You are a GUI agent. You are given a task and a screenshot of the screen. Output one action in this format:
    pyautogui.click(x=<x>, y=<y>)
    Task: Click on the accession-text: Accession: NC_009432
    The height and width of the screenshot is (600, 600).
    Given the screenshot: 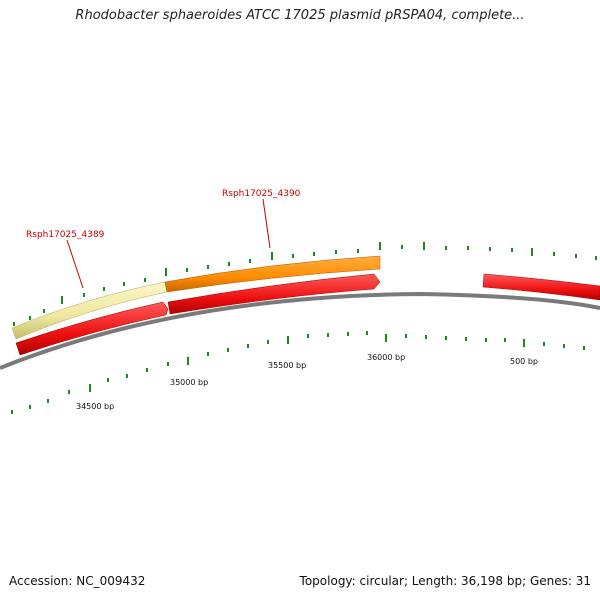 What is the action you would take?
    pyautogui.click(x=77, y=581)
    